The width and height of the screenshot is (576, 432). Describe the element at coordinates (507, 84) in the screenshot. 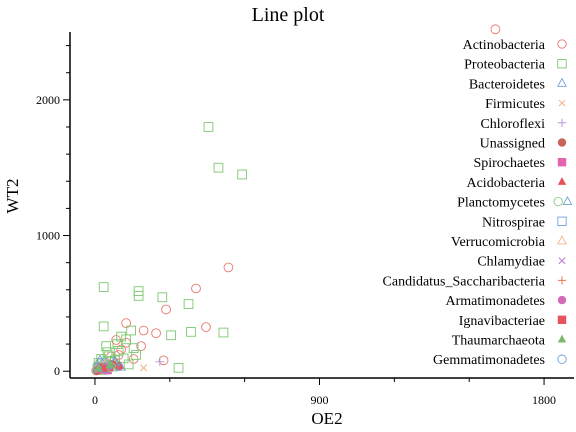

I see `legend-label: Bacteroidetes` at that location.